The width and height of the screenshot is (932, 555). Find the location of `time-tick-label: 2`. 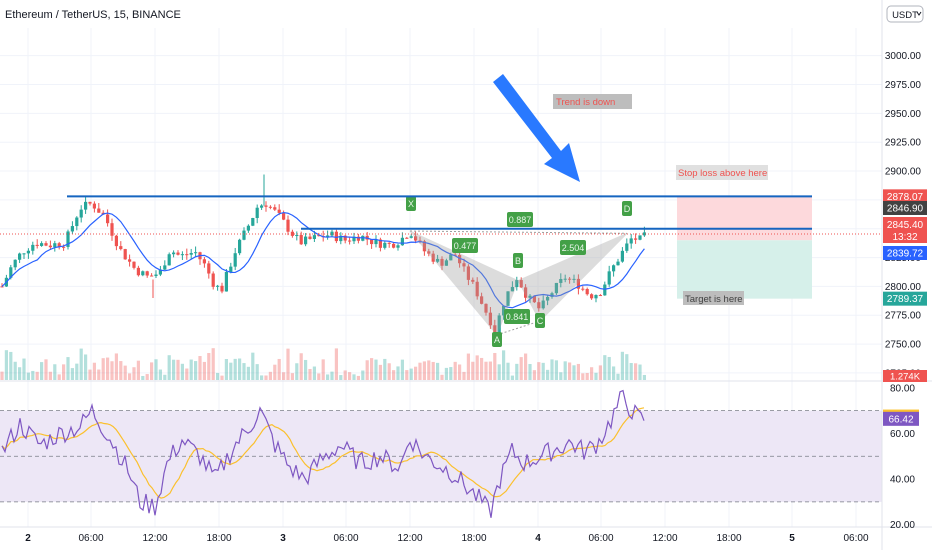

time-tick-label: 2 is located at coordinates (28, 538).